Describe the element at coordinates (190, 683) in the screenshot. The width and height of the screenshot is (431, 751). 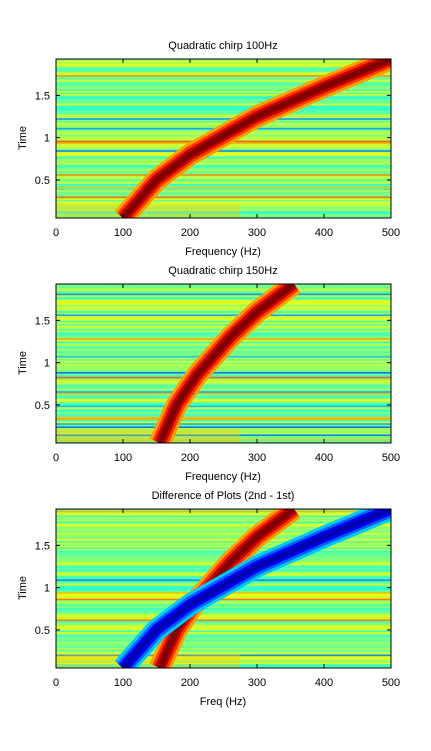
I see `x-tick-label: 200` at that location.